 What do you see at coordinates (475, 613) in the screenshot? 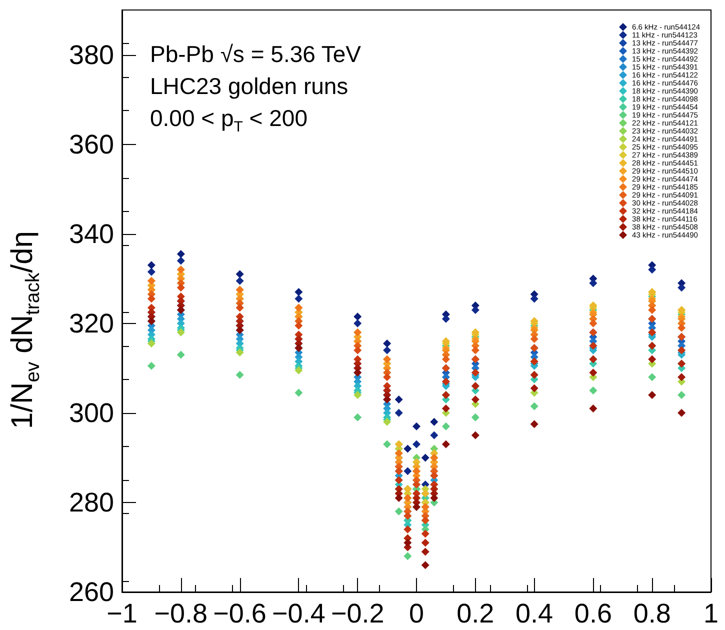
I see `x-tick-label: 0.2` at bounding box center [475, 613].